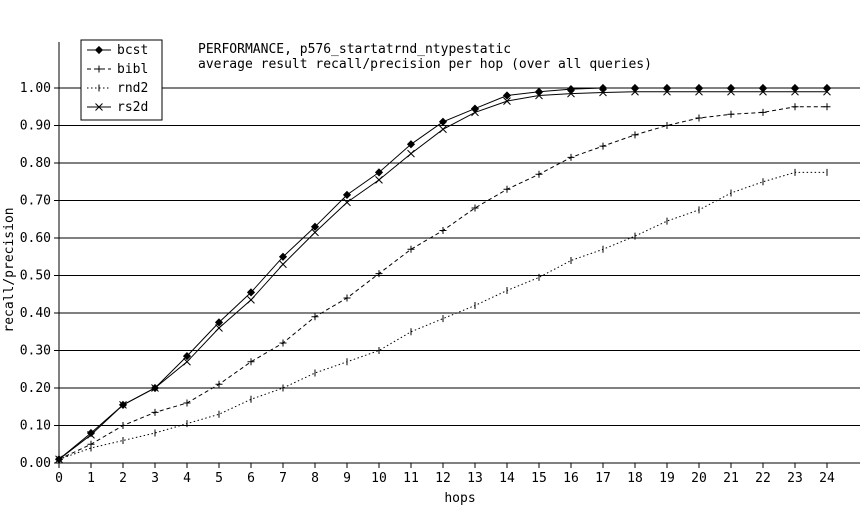 The image size is (862, 525). I want to click on legend-box, so click(121, 80).